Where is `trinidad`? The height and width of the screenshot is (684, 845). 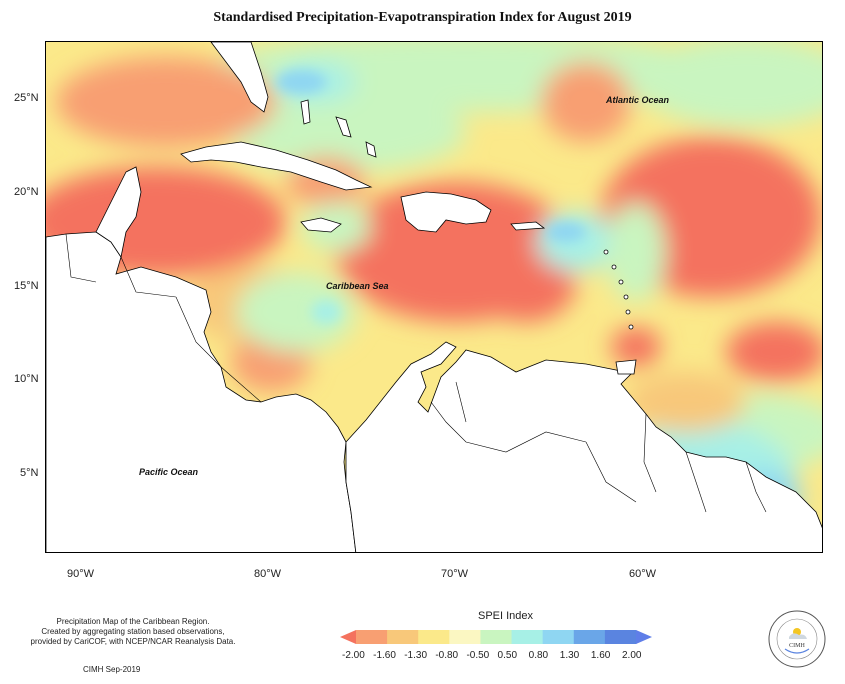 trinidad is located at coordinates (626, 367).